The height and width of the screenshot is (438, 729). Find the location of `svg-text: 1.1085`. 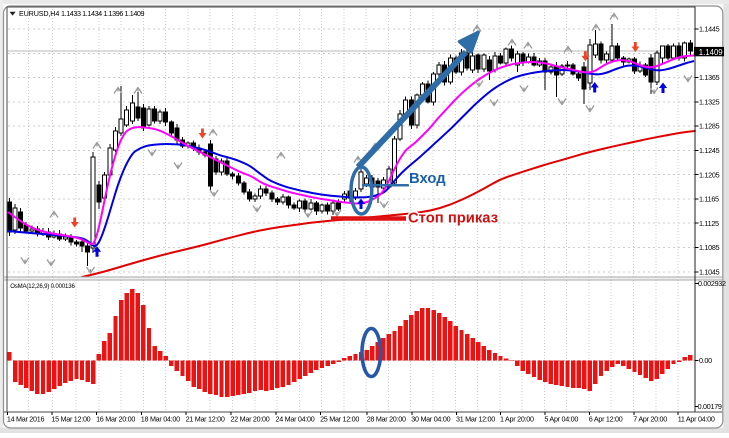

svg-text: 1.1085 is located at coordinates (709, 247).